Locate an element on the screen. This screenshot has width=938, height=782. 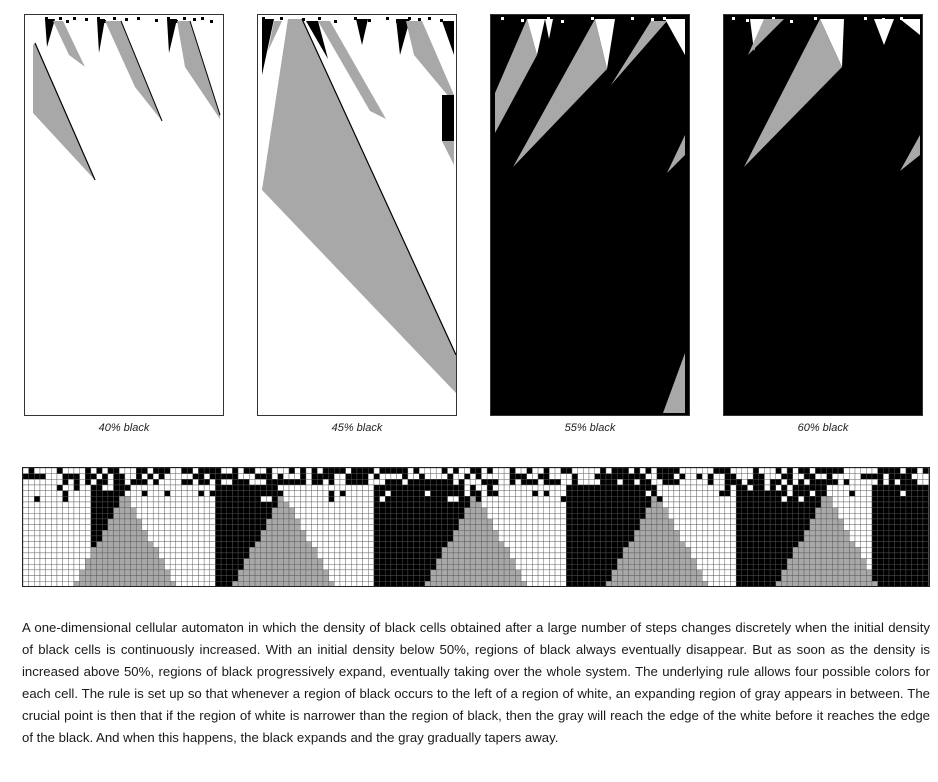
panel-45-percent is located at coordinates (357, 215).